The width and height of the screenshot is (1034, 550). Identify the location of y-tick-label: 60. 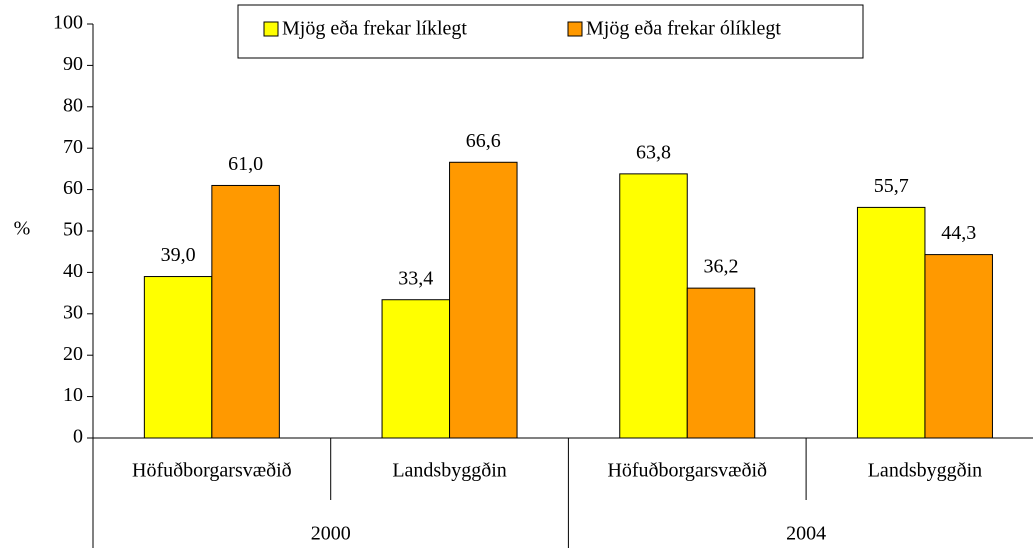
(73, 188).